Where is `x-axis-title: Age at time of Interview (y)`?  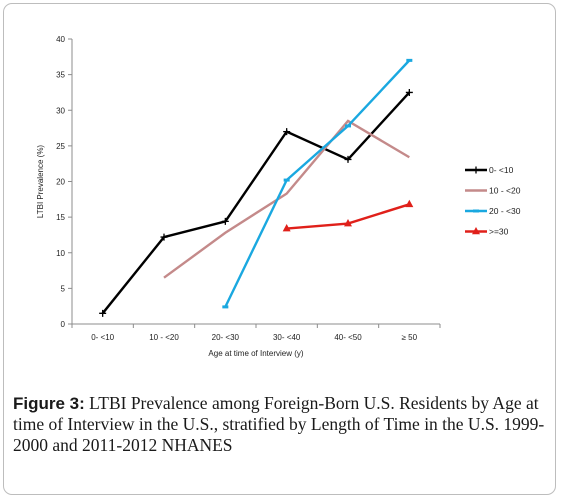 x-axis-title: Age at time of Interview (y) is located at coordinates (255, 353).